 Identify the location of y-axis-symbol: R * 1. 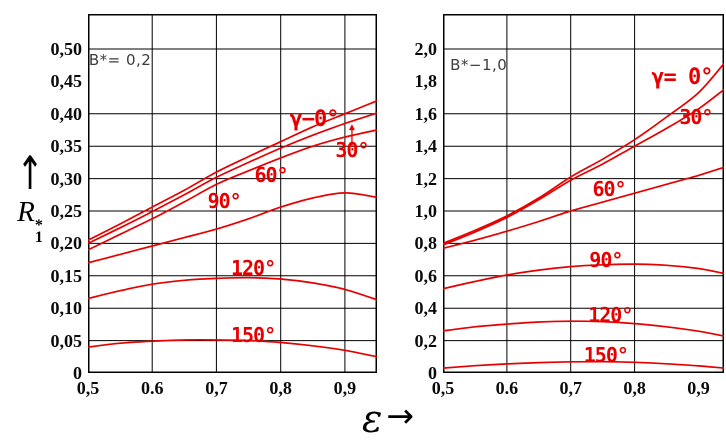
(30, 221).